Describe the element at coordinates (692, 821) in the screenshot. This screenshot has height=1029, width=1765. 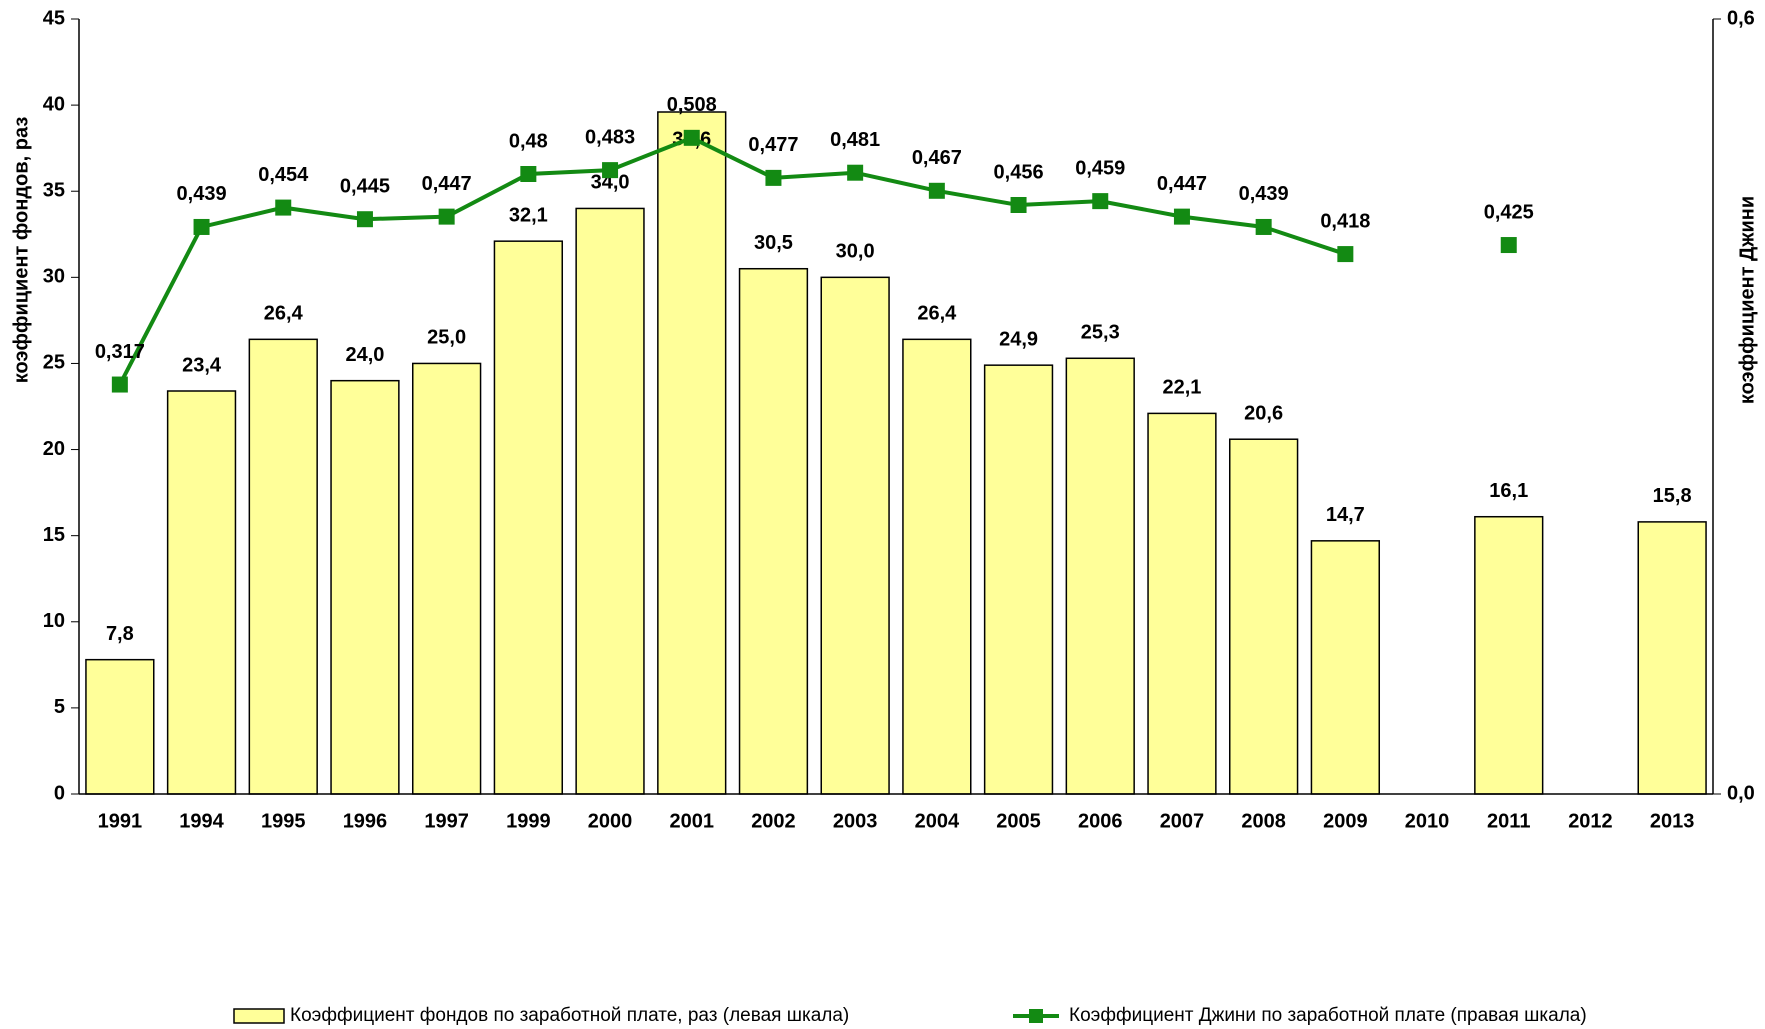
I see `x-tick-label: 2001` at that location.